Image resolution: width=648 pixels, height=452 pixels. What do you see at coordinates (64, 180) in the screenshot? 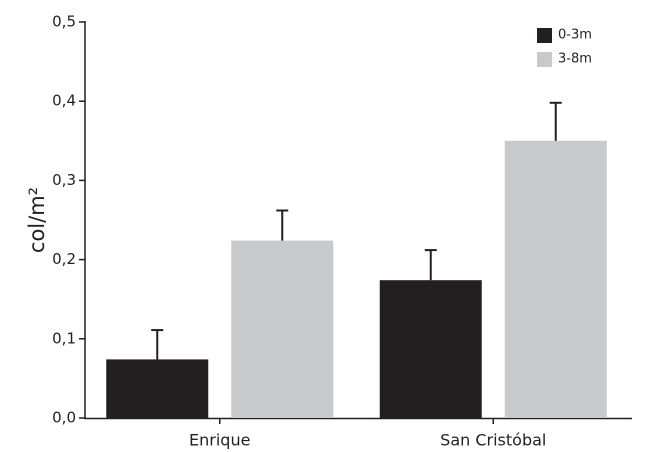
I see `y-tick-label: 0,3` at bounding box center [64, 180].